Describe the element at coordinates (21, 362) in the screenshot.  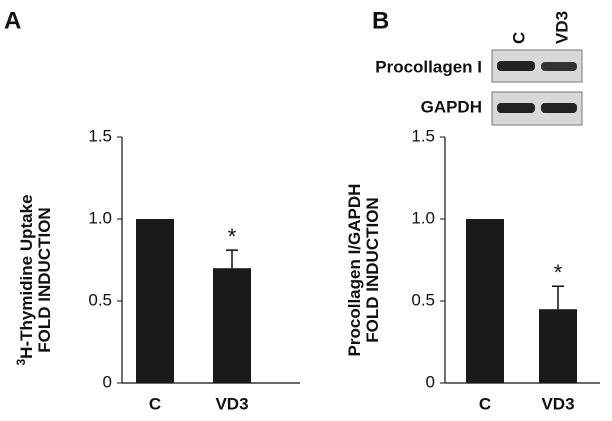
I see `y-axis-label-superscript: 3` at that location.